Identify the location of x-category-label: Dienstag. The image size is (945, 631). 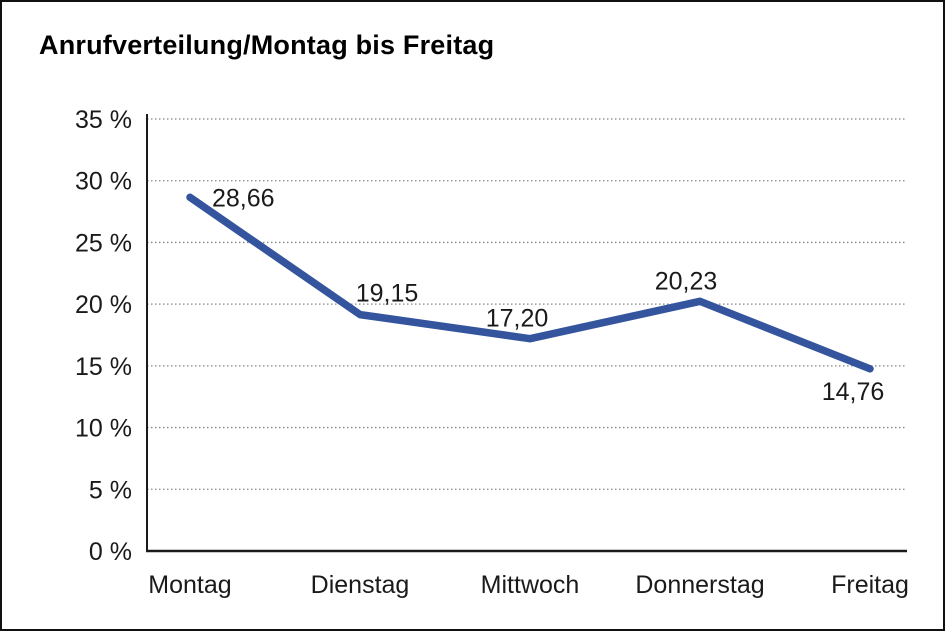
(360, 585).